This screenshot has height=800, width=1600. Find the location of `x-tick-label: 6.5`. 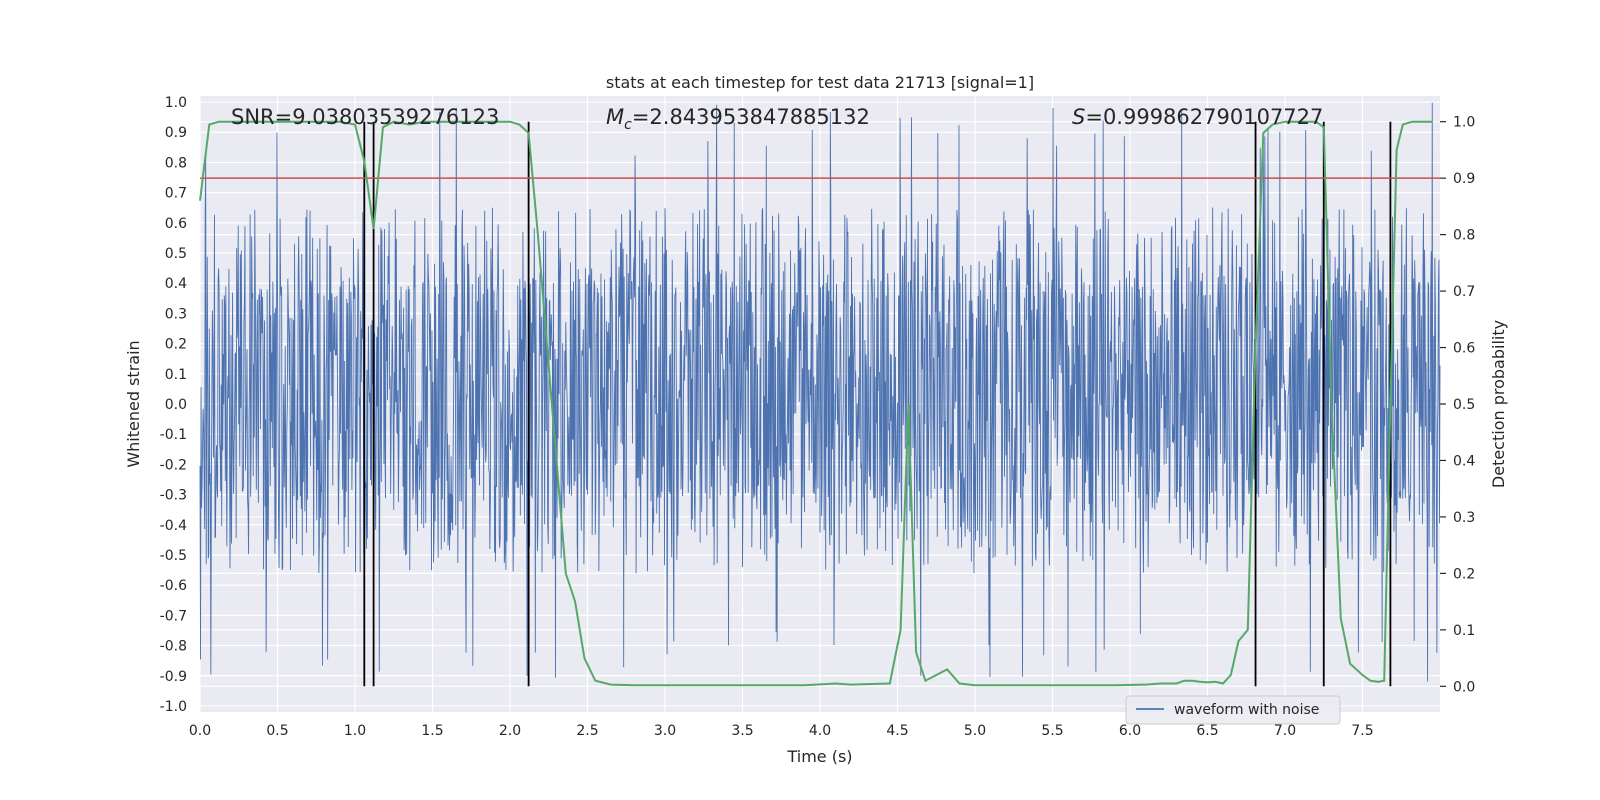

x-tick-label: 6.5 is located at coordinates (1207, 731).